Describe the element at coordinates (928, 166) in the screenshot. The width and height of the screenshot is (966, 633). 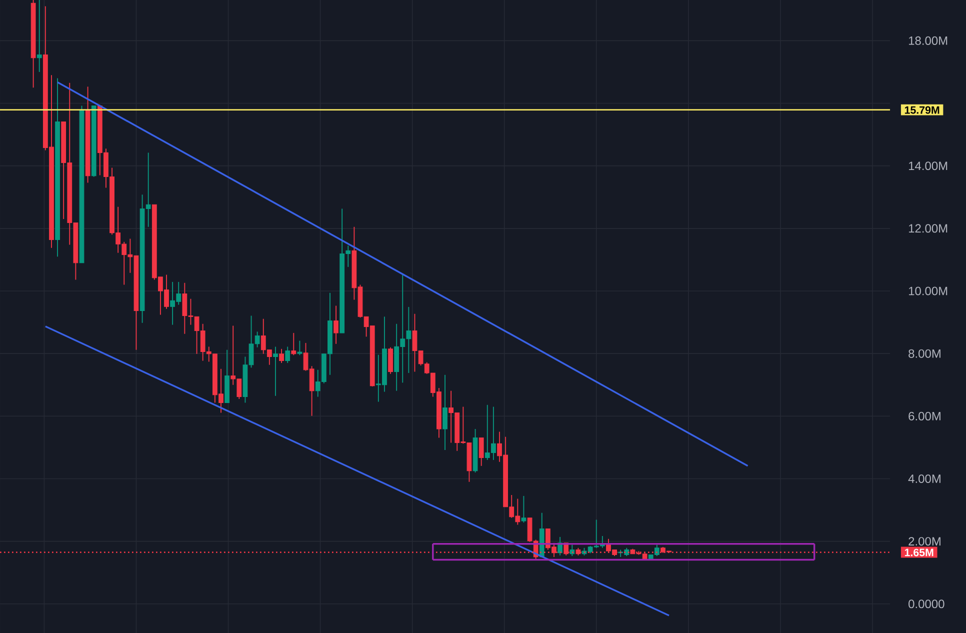
I see `y-tick-label: 14.00M` at that location.